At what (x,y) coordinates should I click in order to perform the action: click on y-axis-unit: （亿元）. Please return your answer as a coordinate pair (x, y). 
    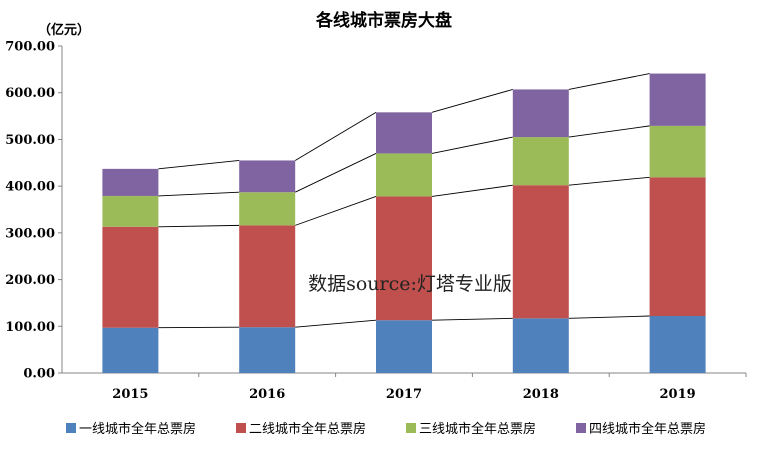
    Looking at the image, I should click on (64, 30).